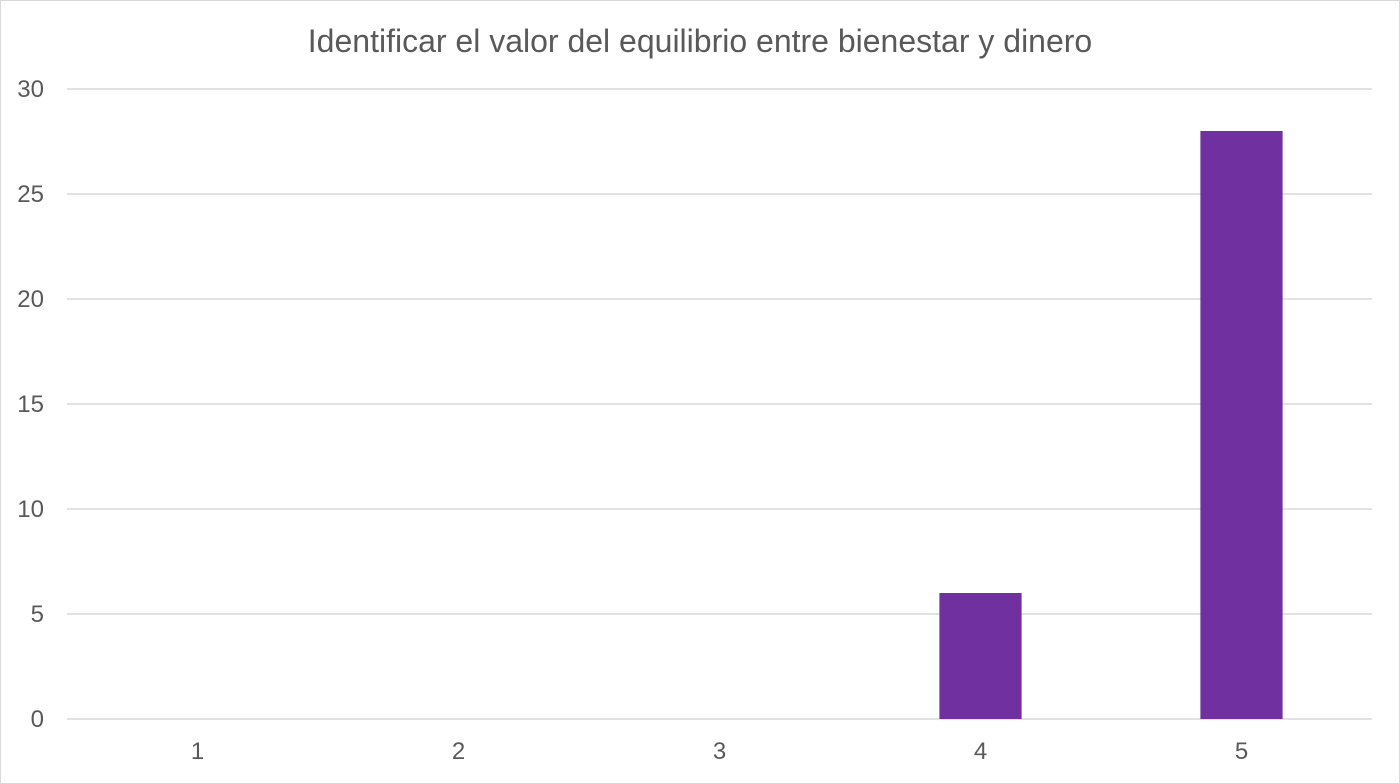  Describe the element at coordinates (30, 299) in the screenshot. I see `y-tick-label: 20` at that location.